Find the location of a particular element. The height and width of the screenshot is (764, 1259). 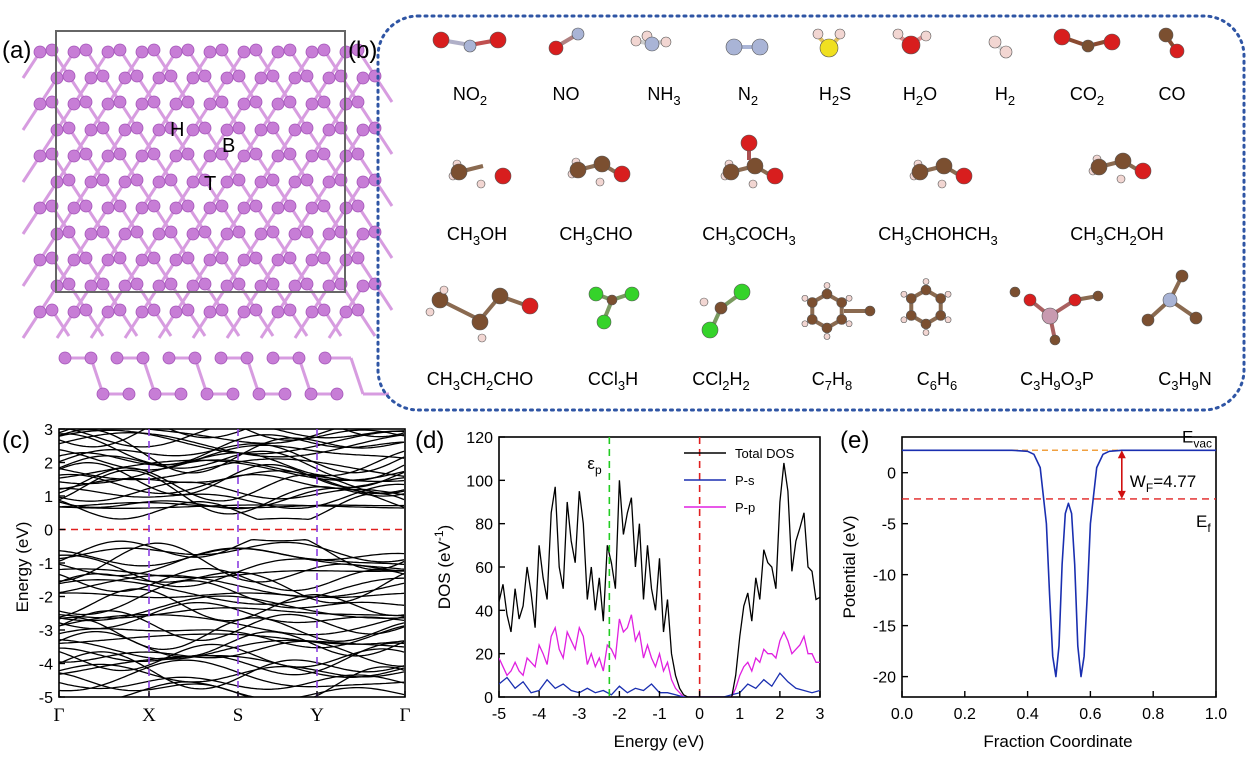

dos-legend-label: Total DOS is located at coordinates (765, 453).